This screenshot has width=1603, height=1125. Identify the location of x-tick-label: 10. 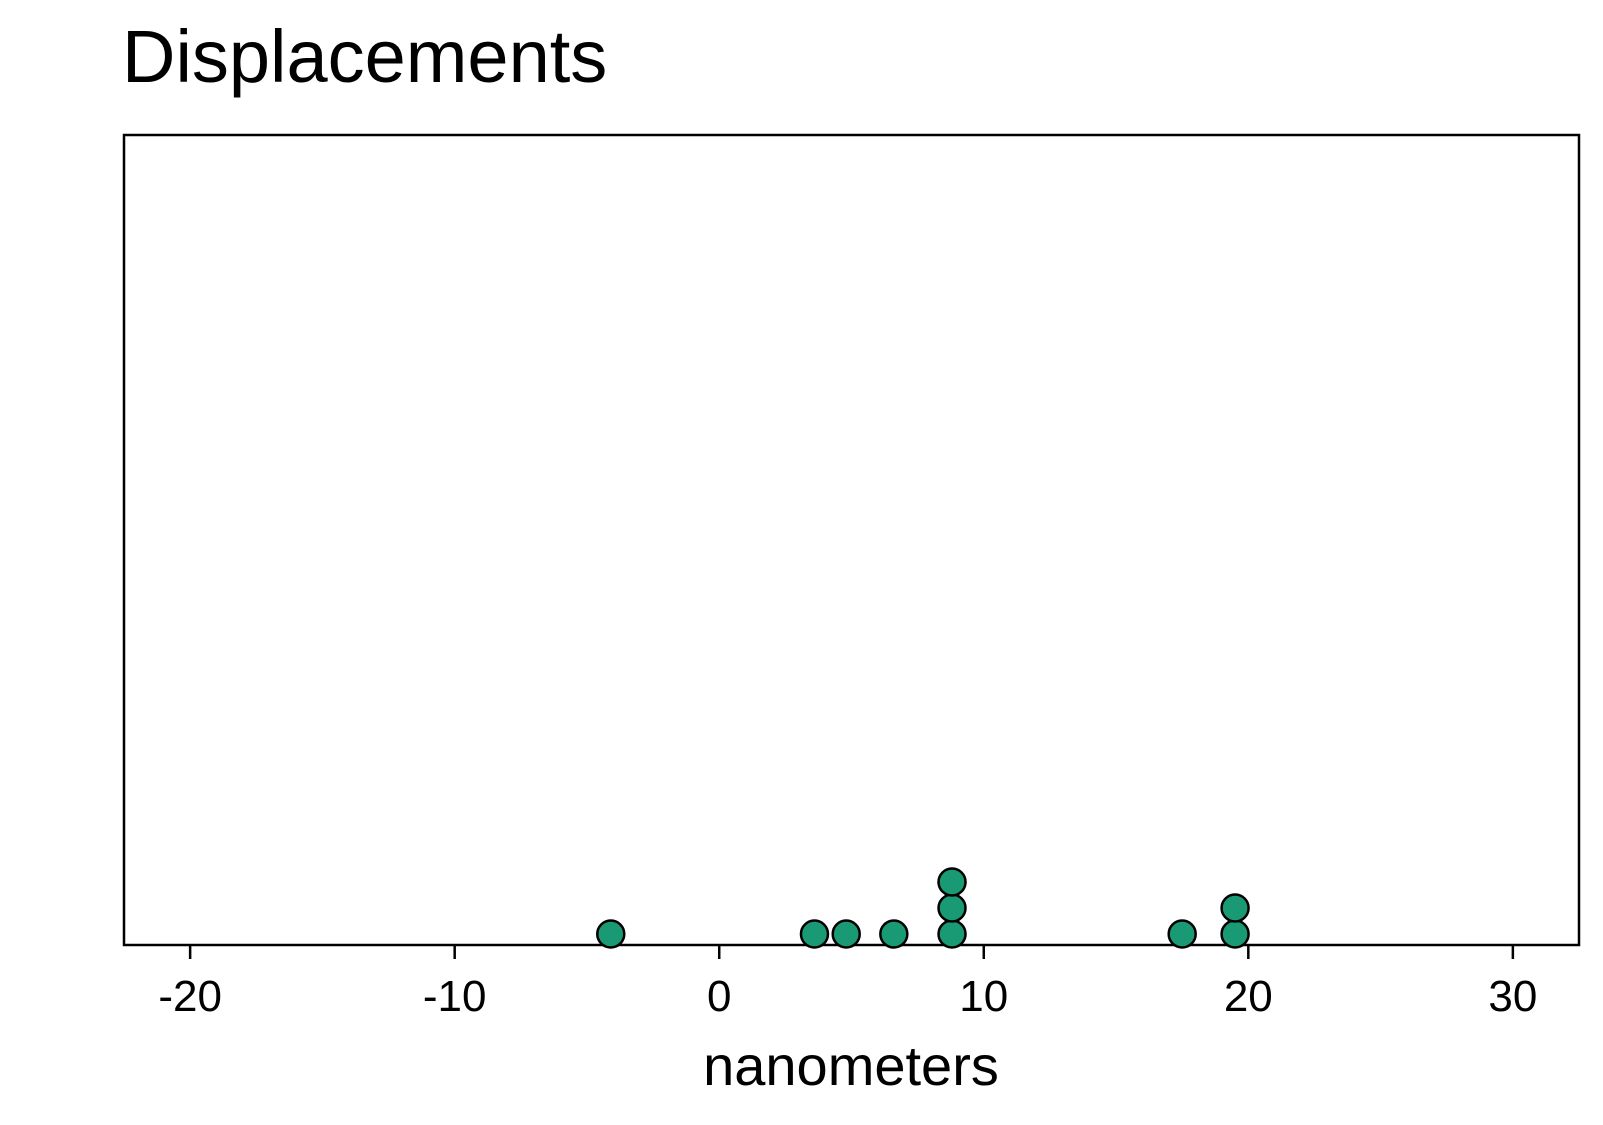
(983, 996).